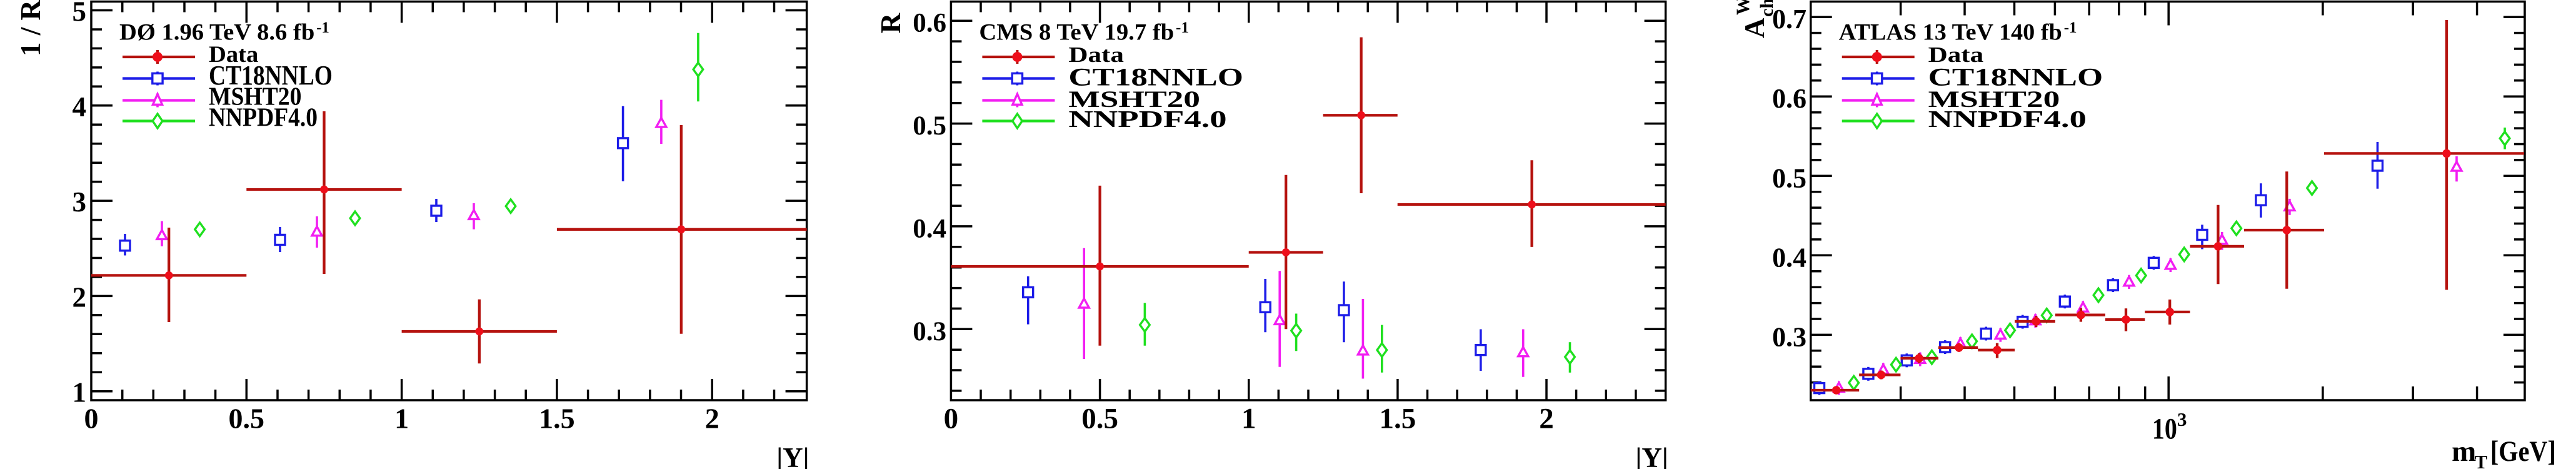 The width and height of the screenshot is (2576, 469). I want to click on svg-text: A, so click(1754, 28).